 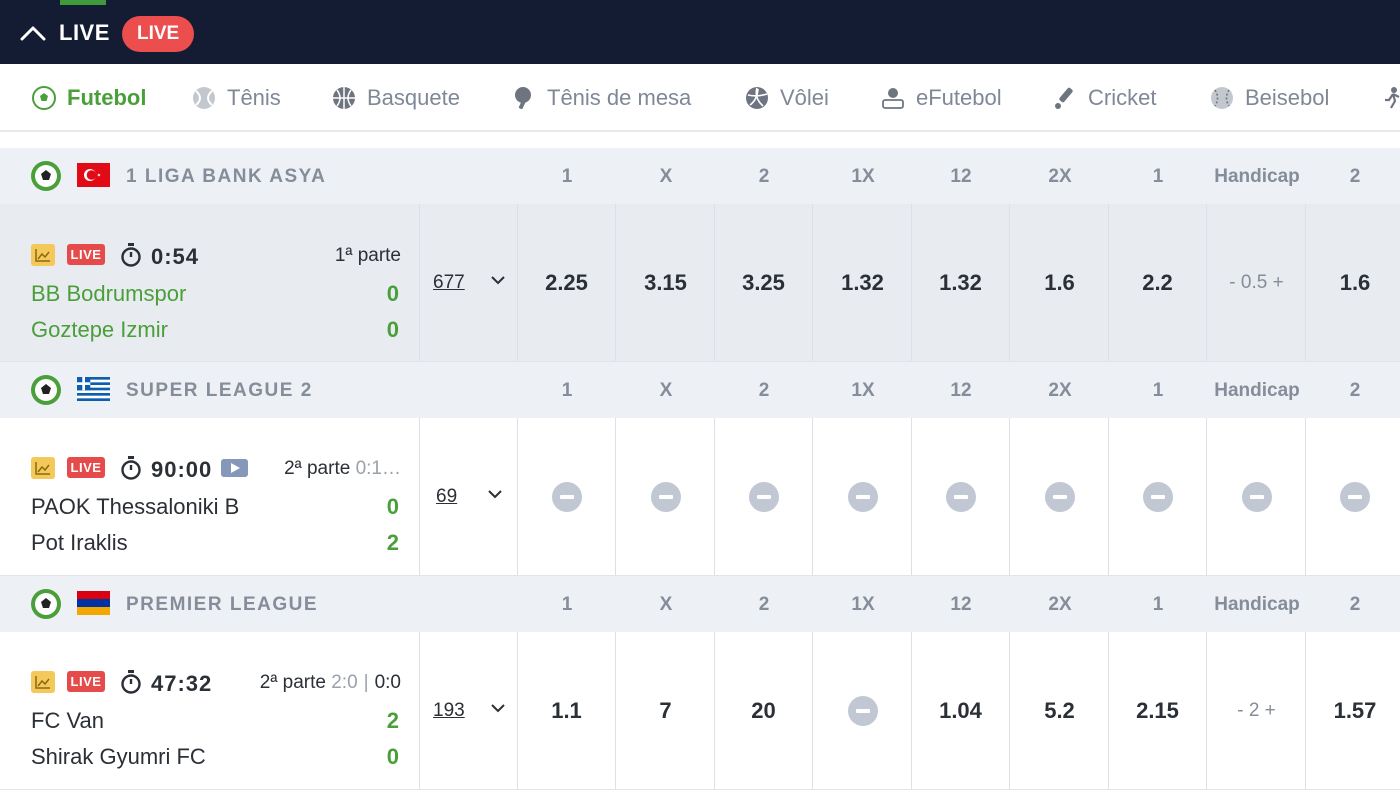 What do you see at coordinates (88, 98) in the screenshot?
I see `tab-futebol: Futebol` at bounding box center [88, 98].